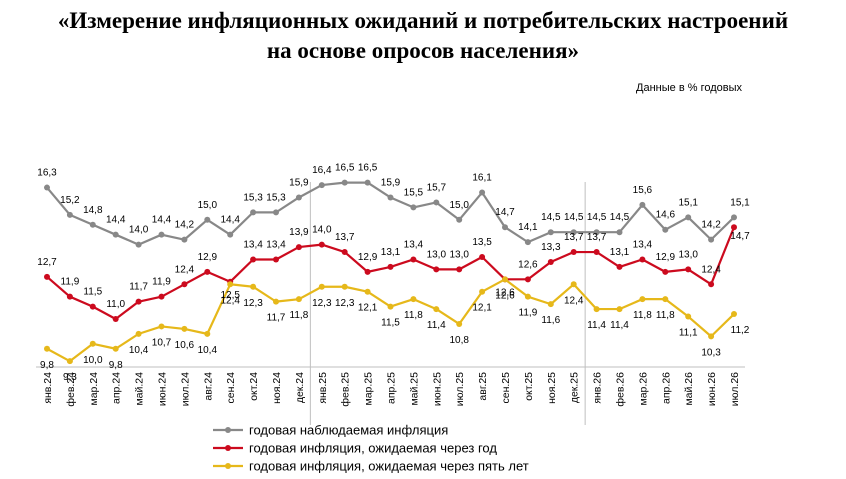 This screenshot has width=846, height=479. What do you see at coordinates (550, 320) in the screenshot?
I see `data-label: 11,6` at bounding box center [550, 320].